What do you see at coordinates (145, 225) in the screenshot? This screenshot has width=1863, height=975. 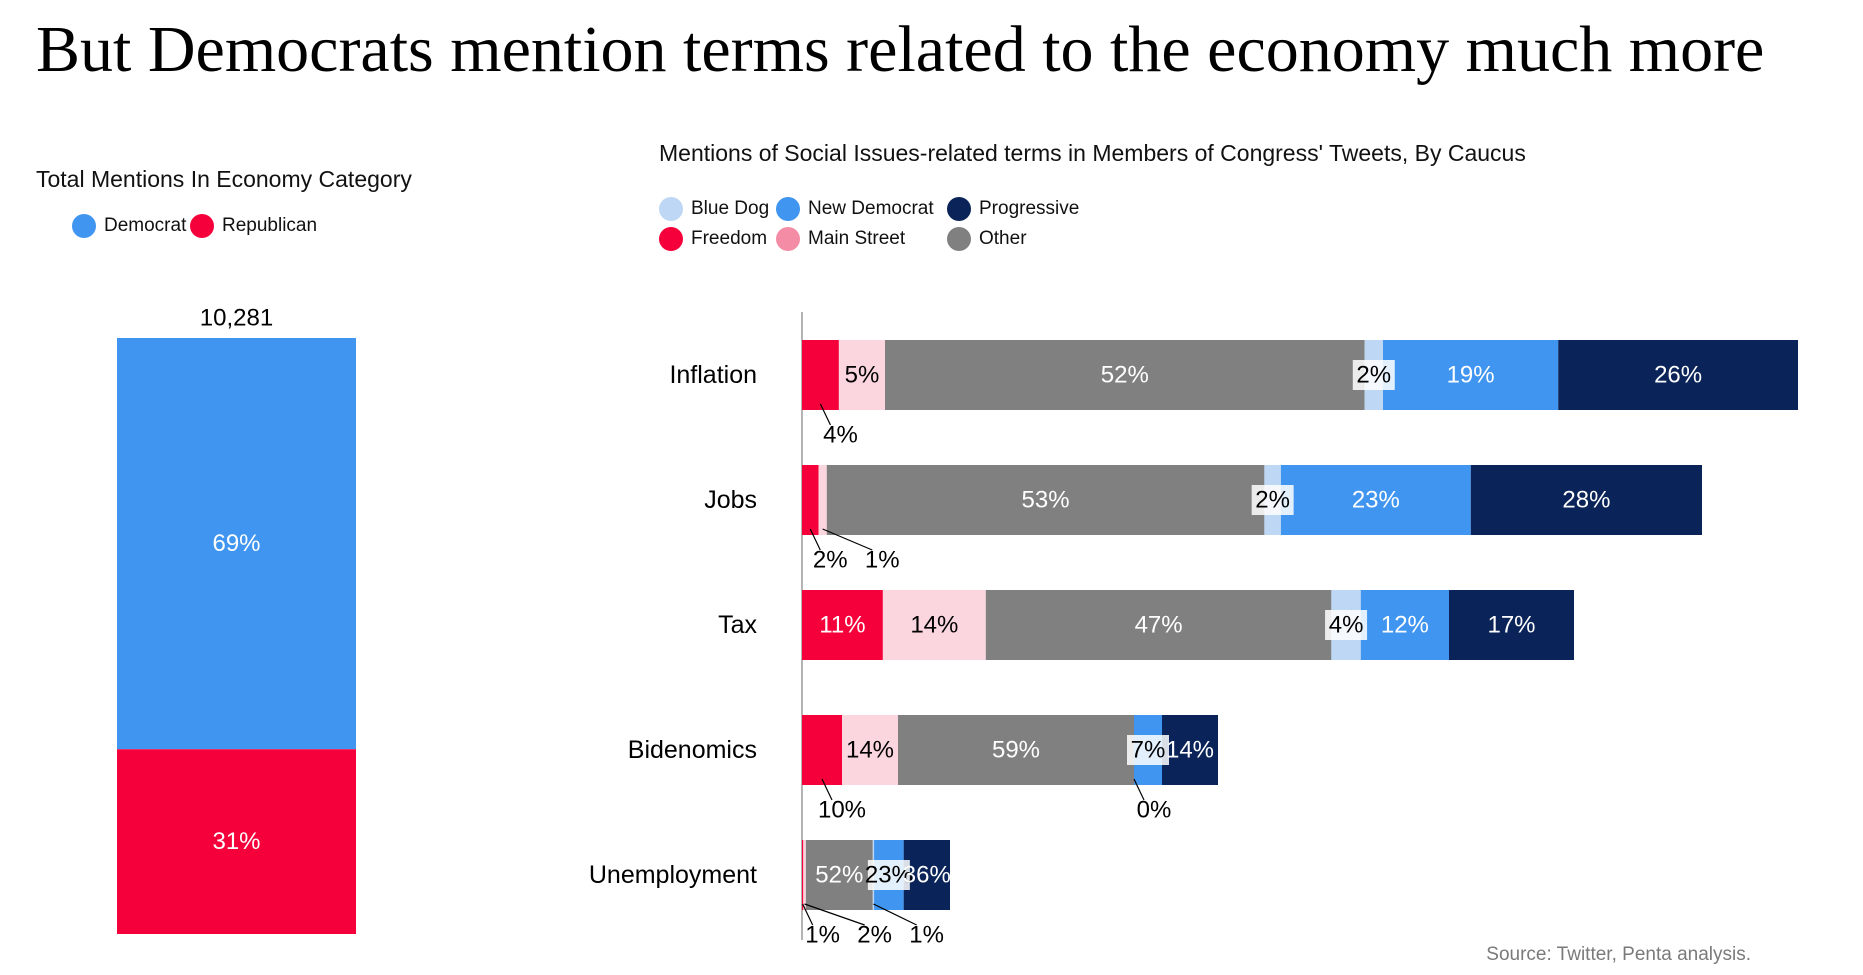 I see `legend-democrat-label: Democrat` at bounding box center [145, 225].